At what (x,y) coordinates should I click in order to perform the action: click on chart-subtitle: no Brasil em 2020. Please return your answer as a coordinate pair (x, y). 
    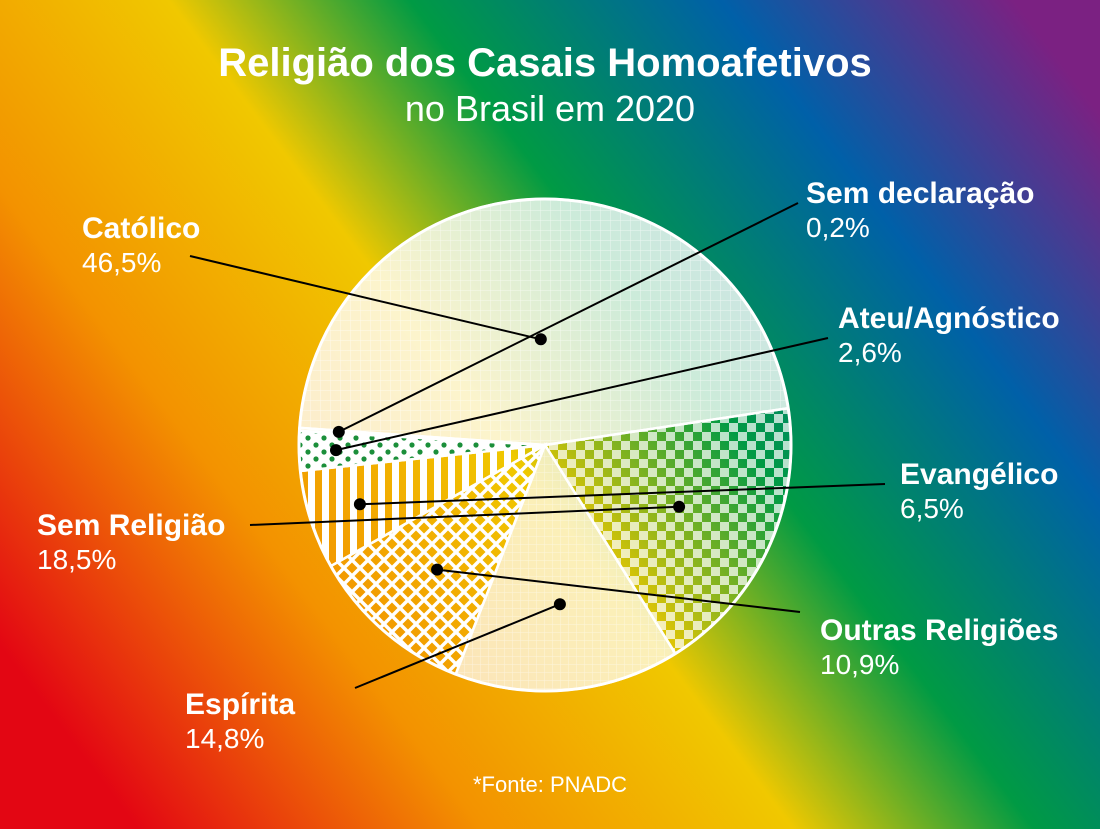
    Looking at the image, I should click on (550, 108).